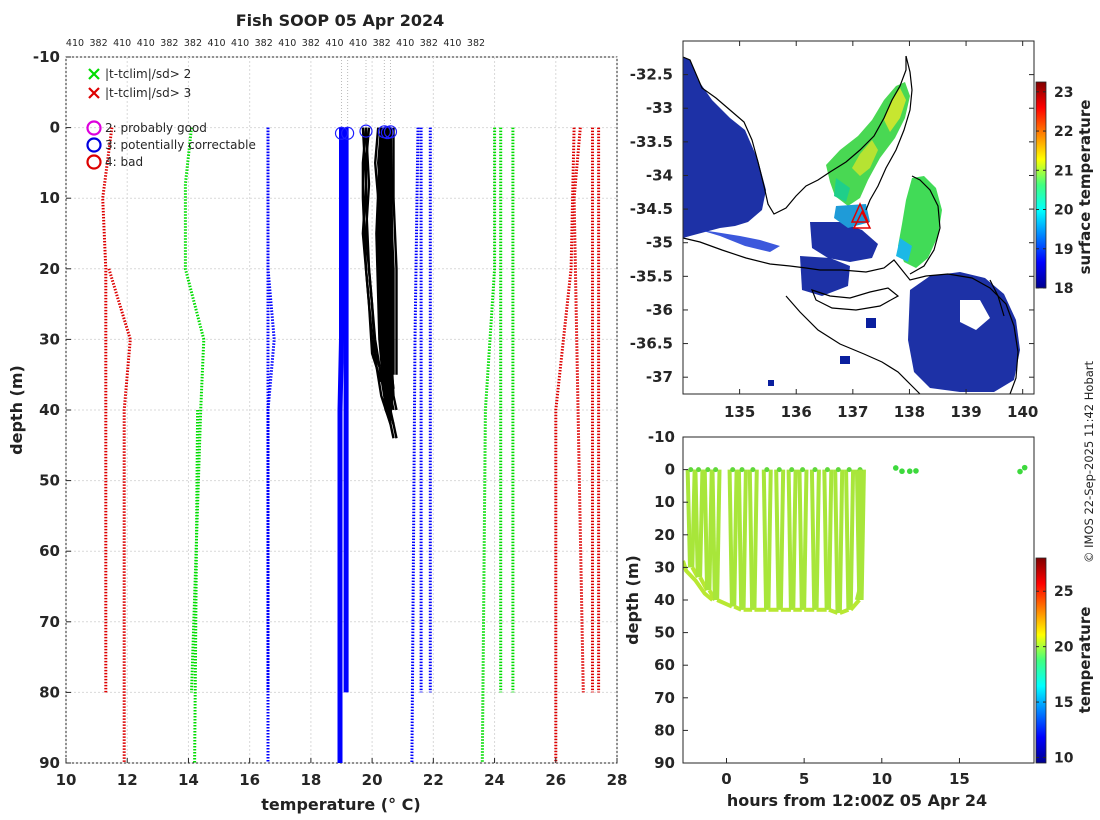 The height and width of the screenshot is (820, 1100). I want to click on sst-patch-spencer-cool, so click(842, 190).